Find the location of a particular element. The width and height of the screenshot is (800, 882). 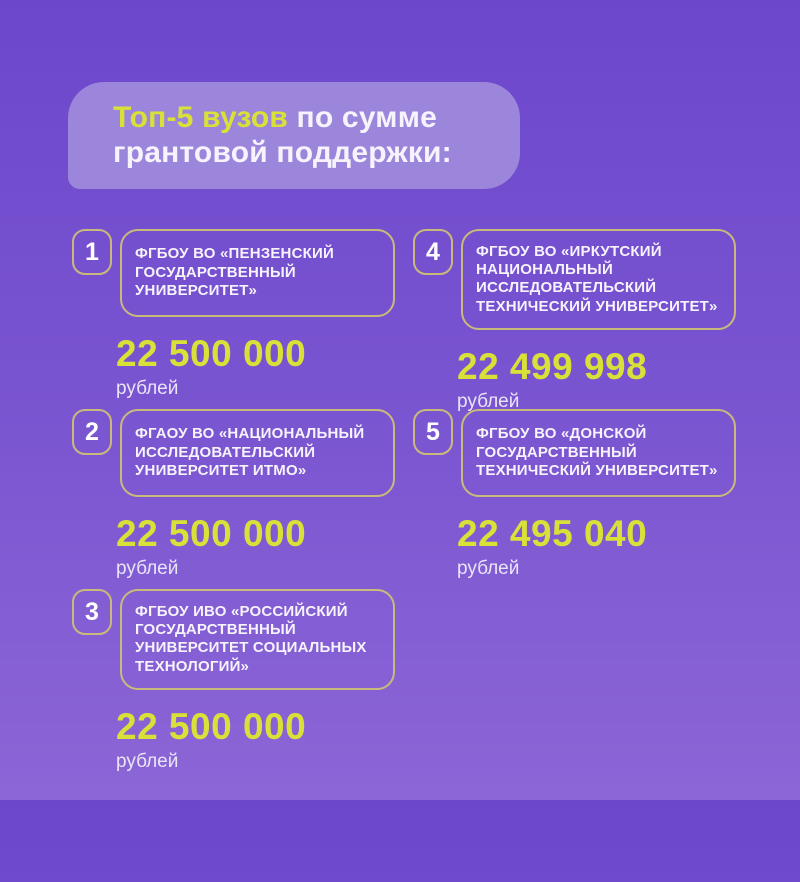

rank-badge: 3 is located at coordinates (92, 611).